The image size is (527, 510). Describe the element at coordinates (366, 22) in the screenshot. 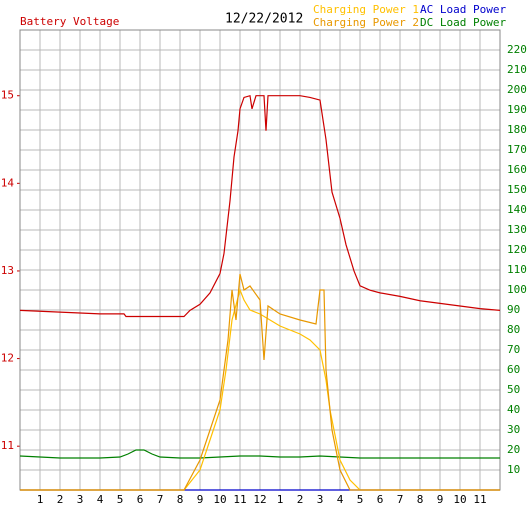

I see `legend-entry: Charging Power 2` at that location.